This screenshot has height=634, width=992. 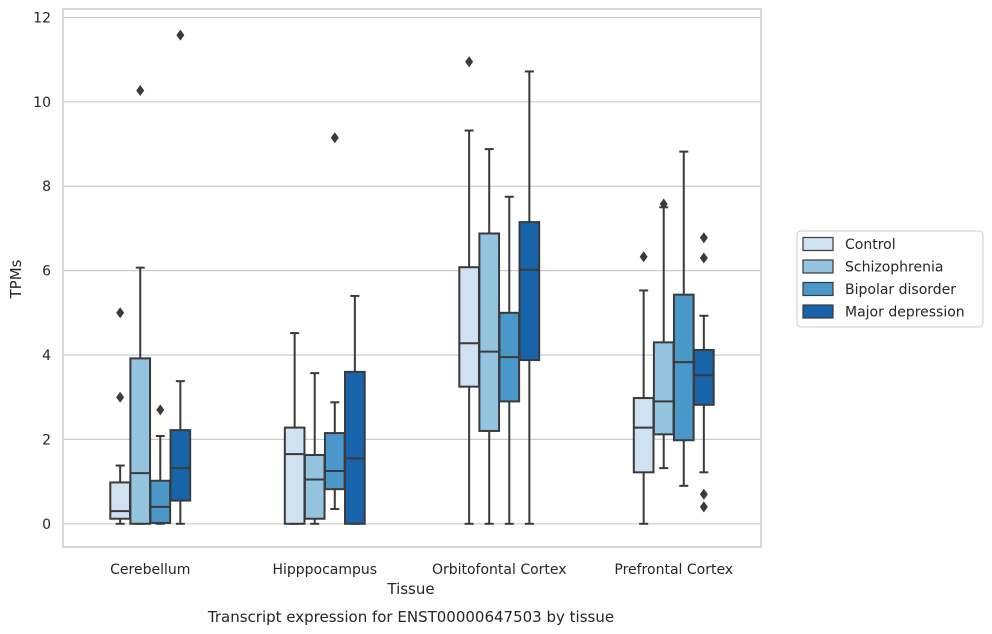 What do you see at coordinates (16, 279) in the screenshot?
I see `y-axis-title: TPMs` at bounding box center [16, 279].